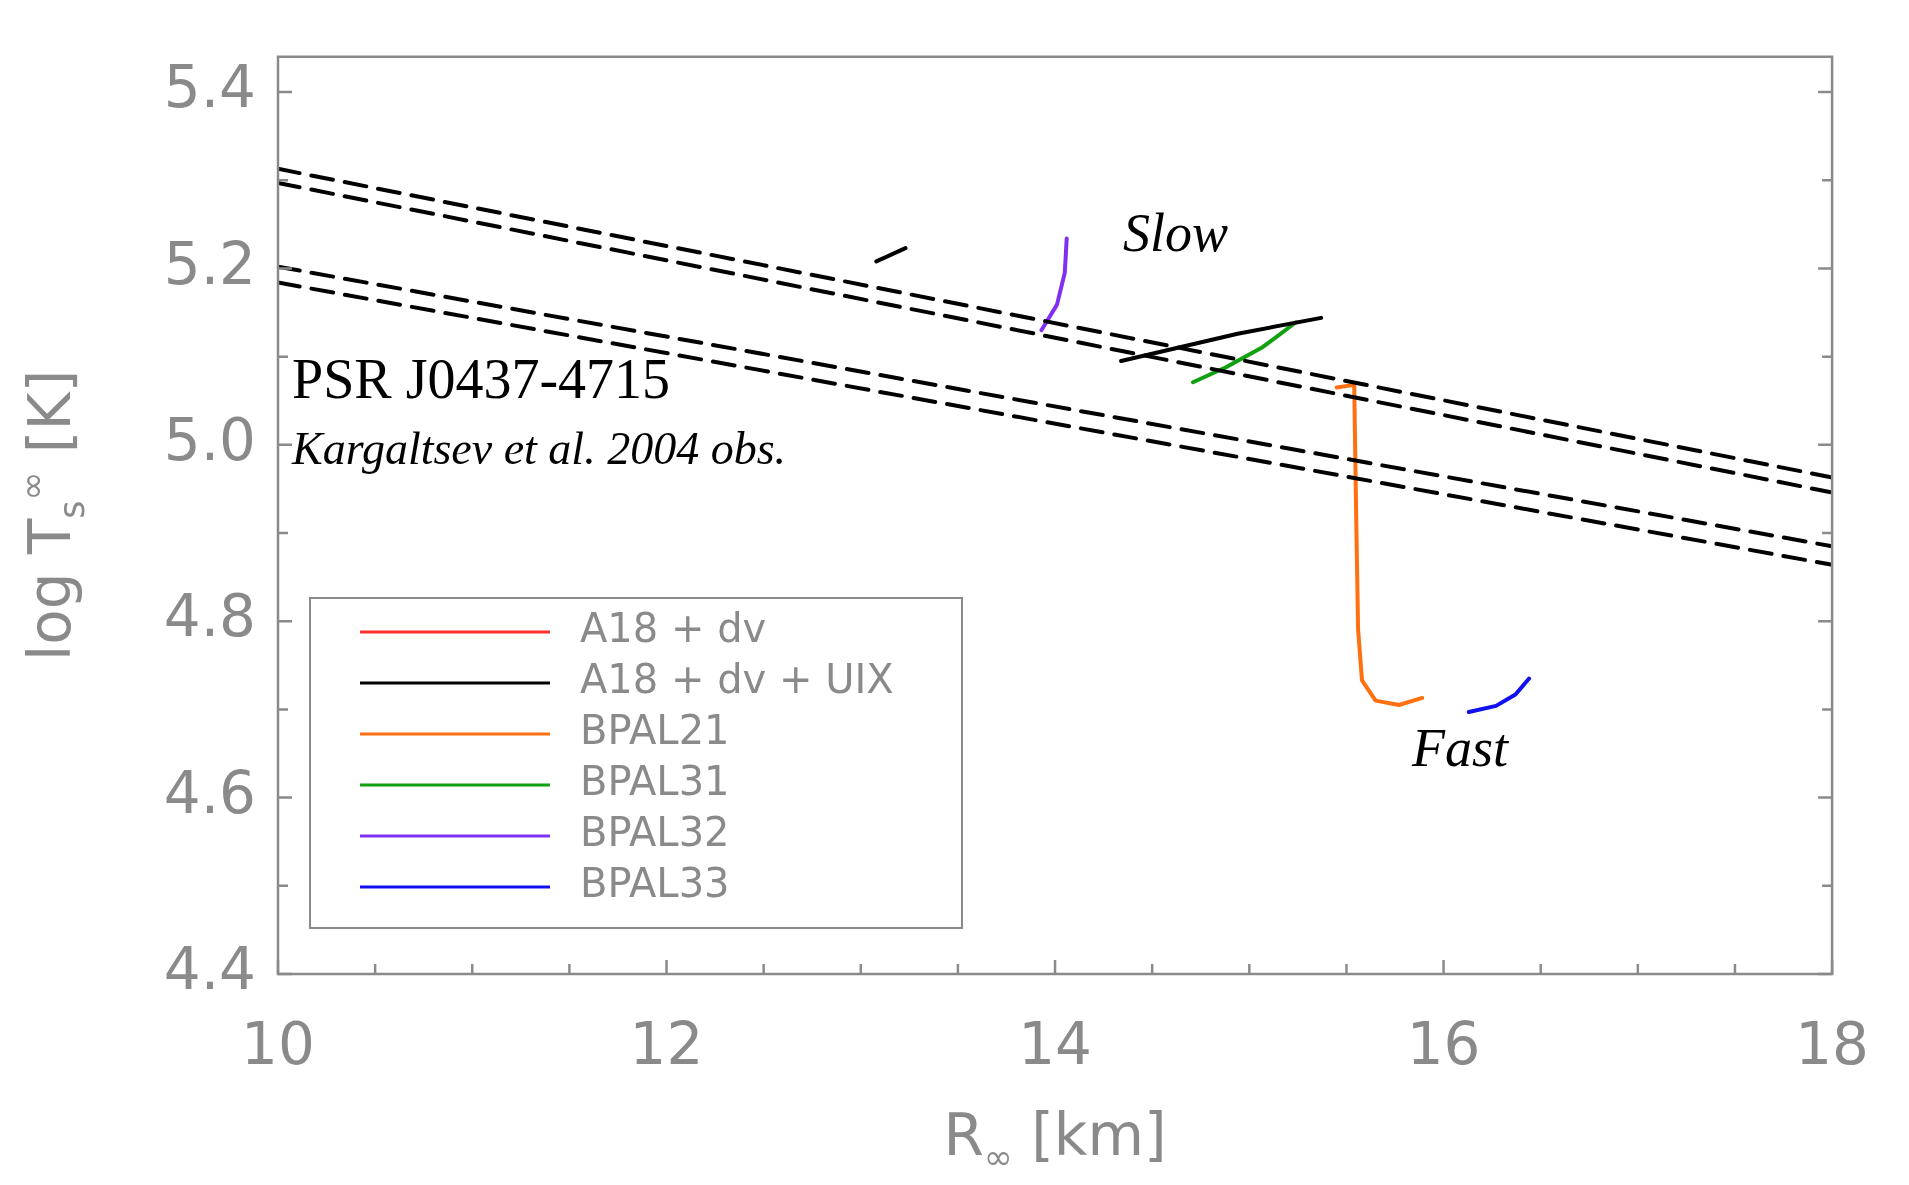  Describe the element at coordinates (1832, 1043) in the screenshot. I see `x-tick-label: 18` at that location.